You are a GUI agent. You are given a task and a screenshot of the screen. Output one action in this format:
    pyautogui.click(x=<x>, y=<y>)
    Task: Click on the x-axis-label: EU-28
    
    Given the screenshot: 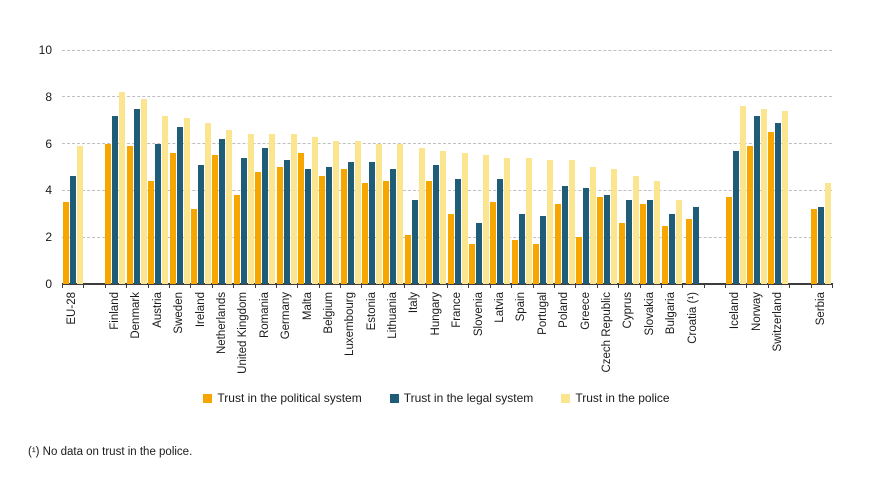 What is the action you would take?
    pyautogui.click(x=72, y=308)
    